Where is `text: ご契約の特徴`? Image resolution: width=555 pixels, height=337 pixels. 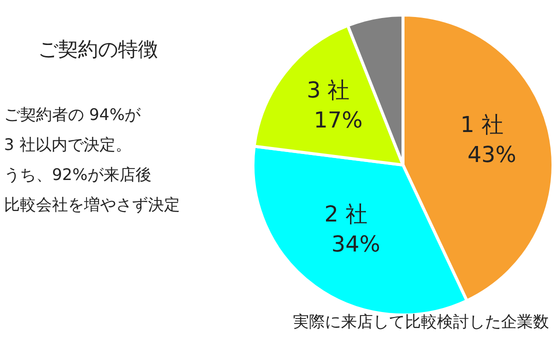 text: ご契約の特徴 is located at coordinates (98, 49).